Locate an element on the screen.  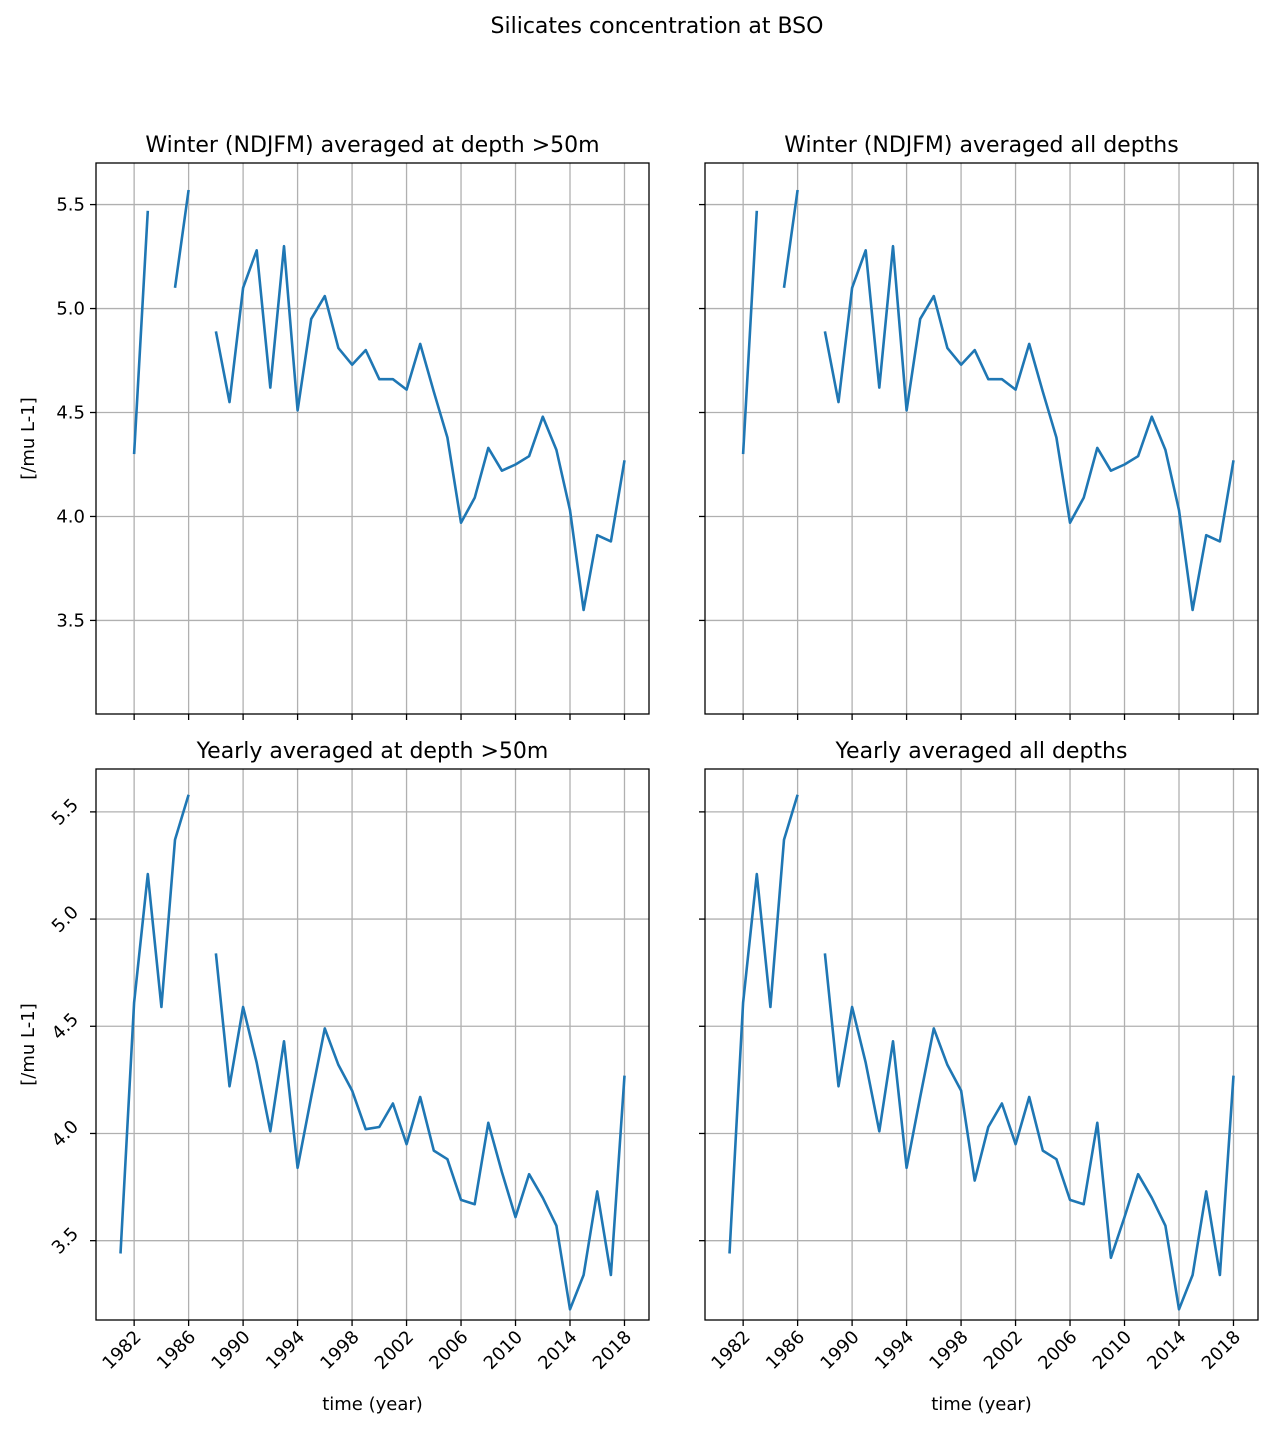
figure-suptitle: Silicates concentration at BSO is located at coordinates (657, 26).